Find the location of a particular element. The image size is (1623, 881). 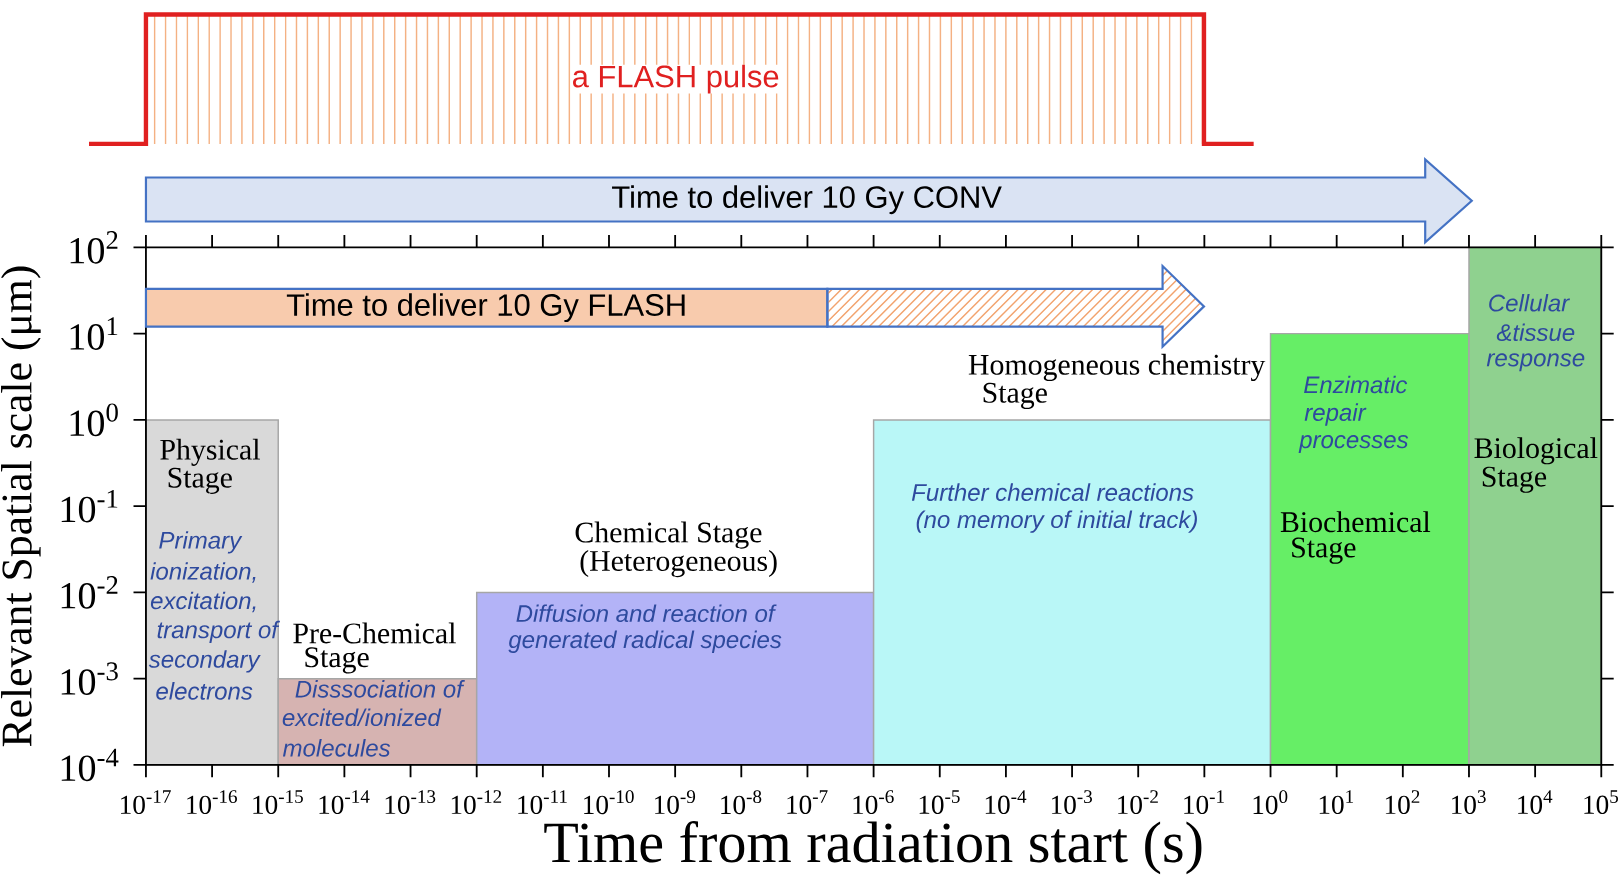

x-tick-label: 10$^{-13}$ is located at coordinates (410, 802).